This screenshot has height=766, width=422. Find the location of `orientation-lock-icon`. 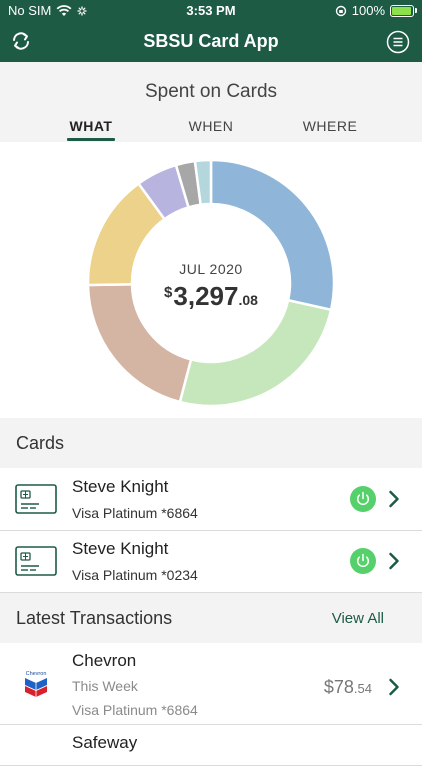

orientation-lock-icon is located at coordinates (340, 10).